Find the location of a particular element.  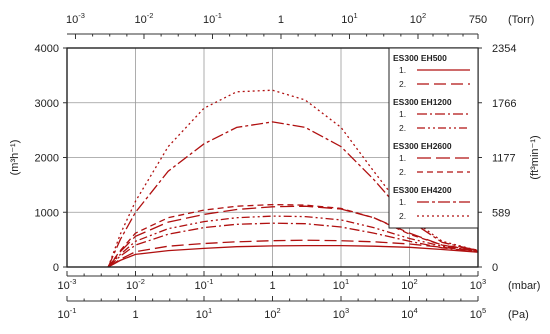

pa-tick-label: 10⁻¹ is located at coordinates (67, 313).